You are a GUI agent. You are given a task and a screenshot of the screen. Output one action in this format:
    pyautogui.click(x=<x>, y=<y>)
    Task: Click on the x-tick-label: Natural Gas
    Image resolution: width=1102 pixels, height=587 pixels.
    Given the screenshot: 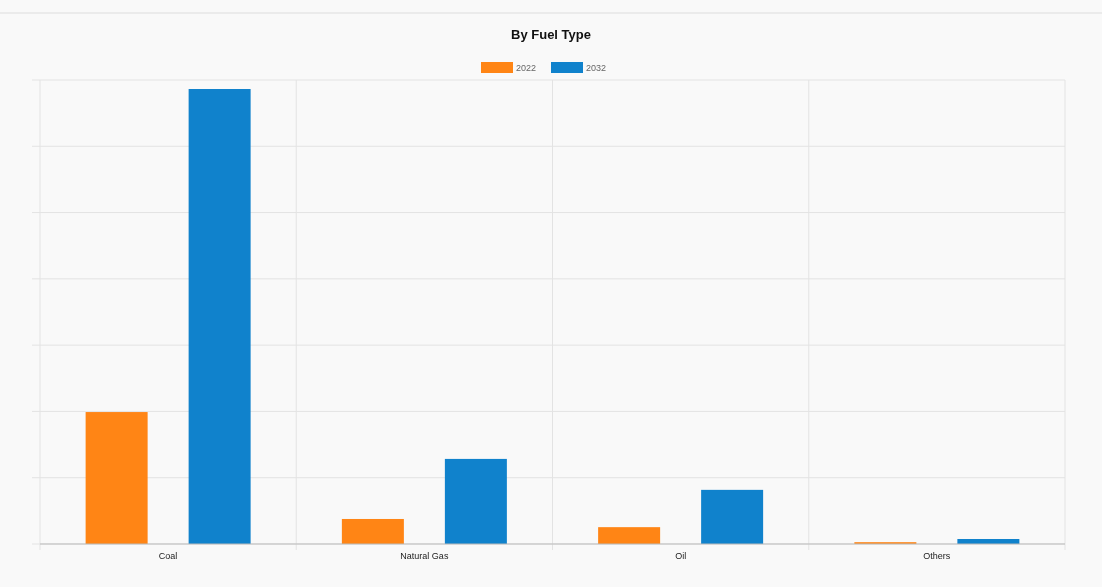 What is the action you would take?
    pyautogui.click(x=424, y=556)
    